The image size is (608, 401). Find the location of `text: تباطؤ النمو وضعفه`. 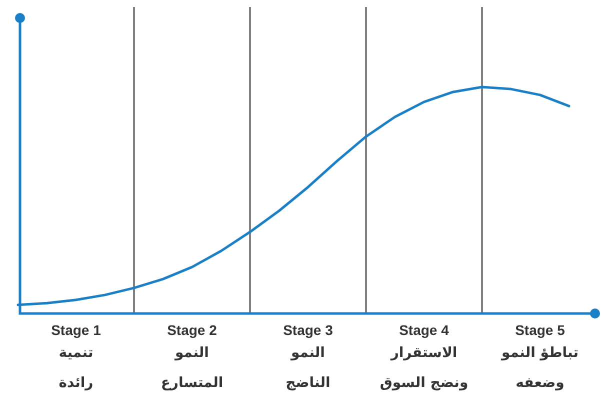

text: تباطؤ النمو وضعفه is located at coordinates (540, 368).